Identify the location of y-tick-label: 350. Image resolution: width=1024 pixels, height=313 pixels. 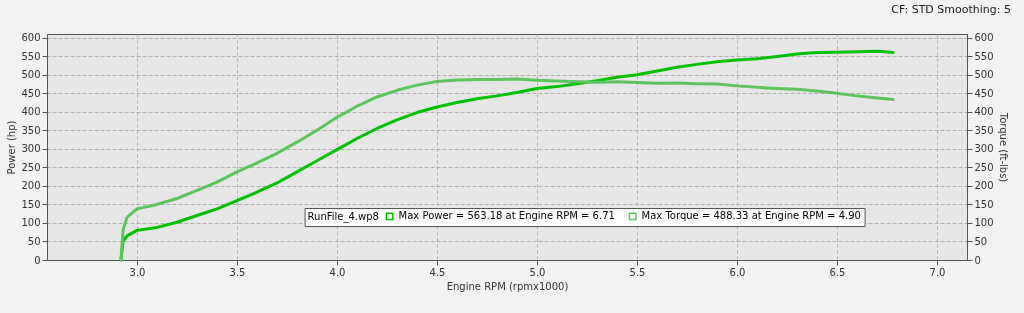
(31, 130).